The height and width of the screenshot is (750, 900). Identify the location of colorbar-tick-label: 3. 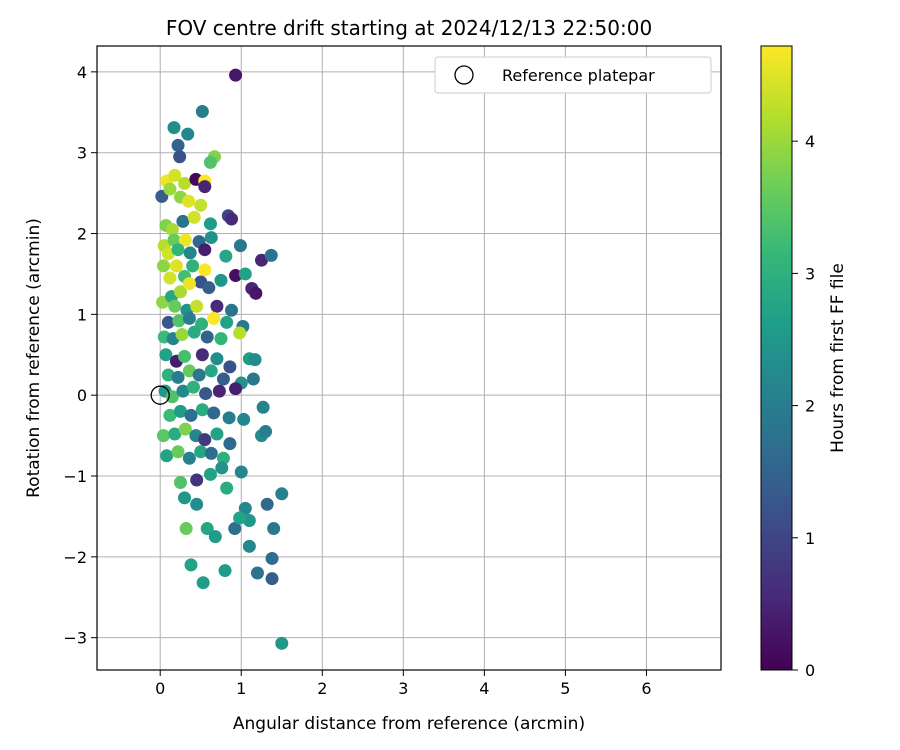
(810, 273).